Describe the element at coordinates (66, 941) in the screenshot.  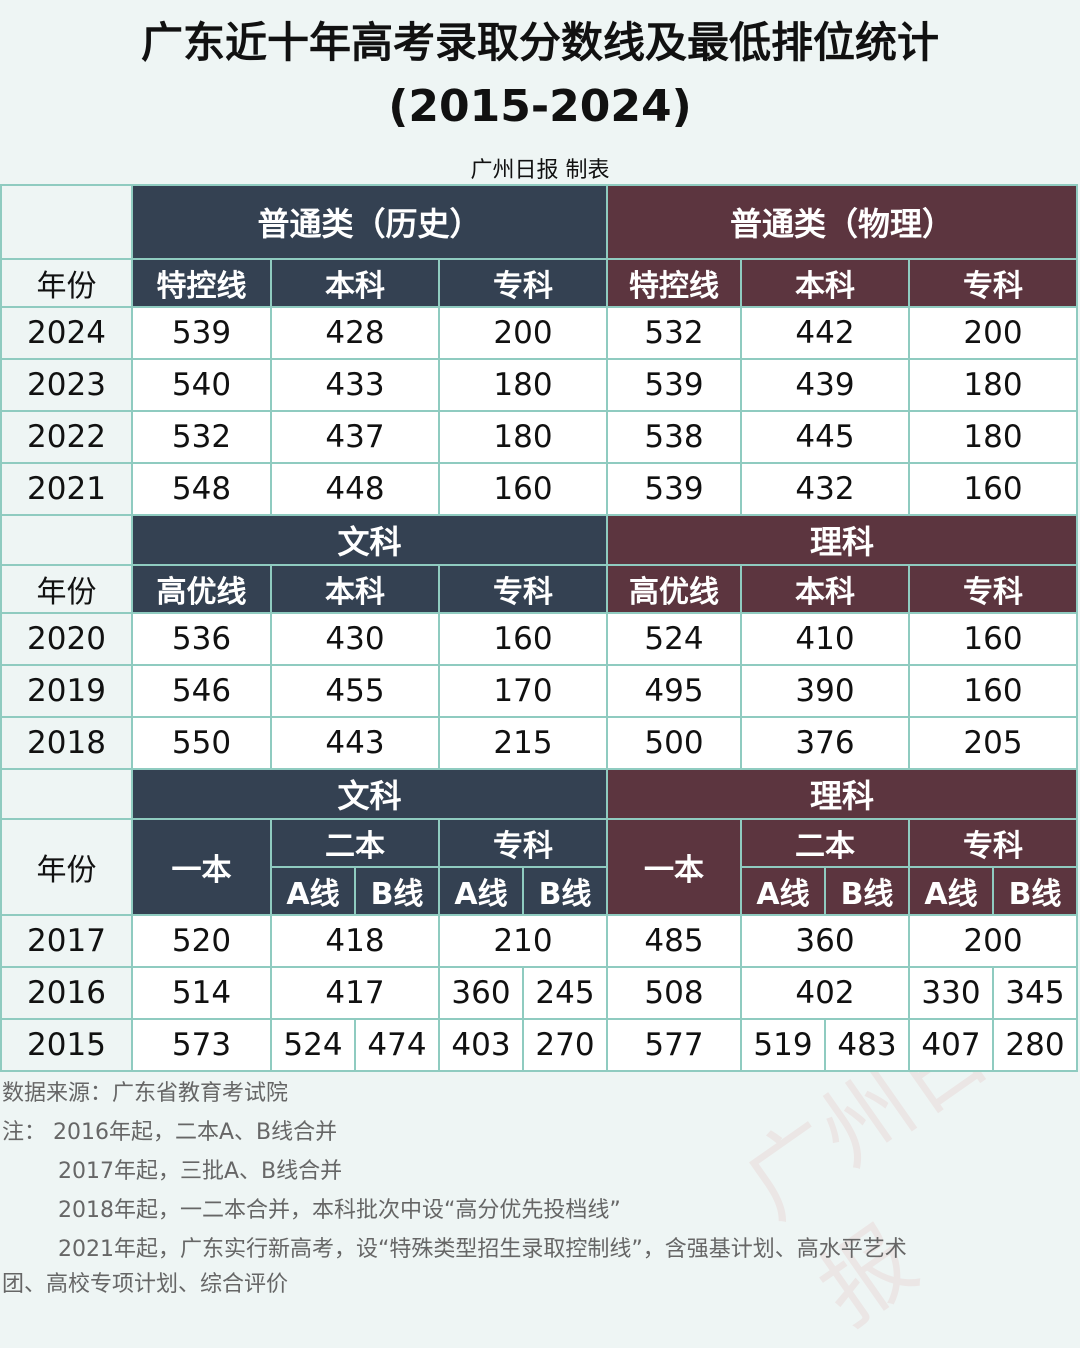
I see `year-cell: 2017` at that location.